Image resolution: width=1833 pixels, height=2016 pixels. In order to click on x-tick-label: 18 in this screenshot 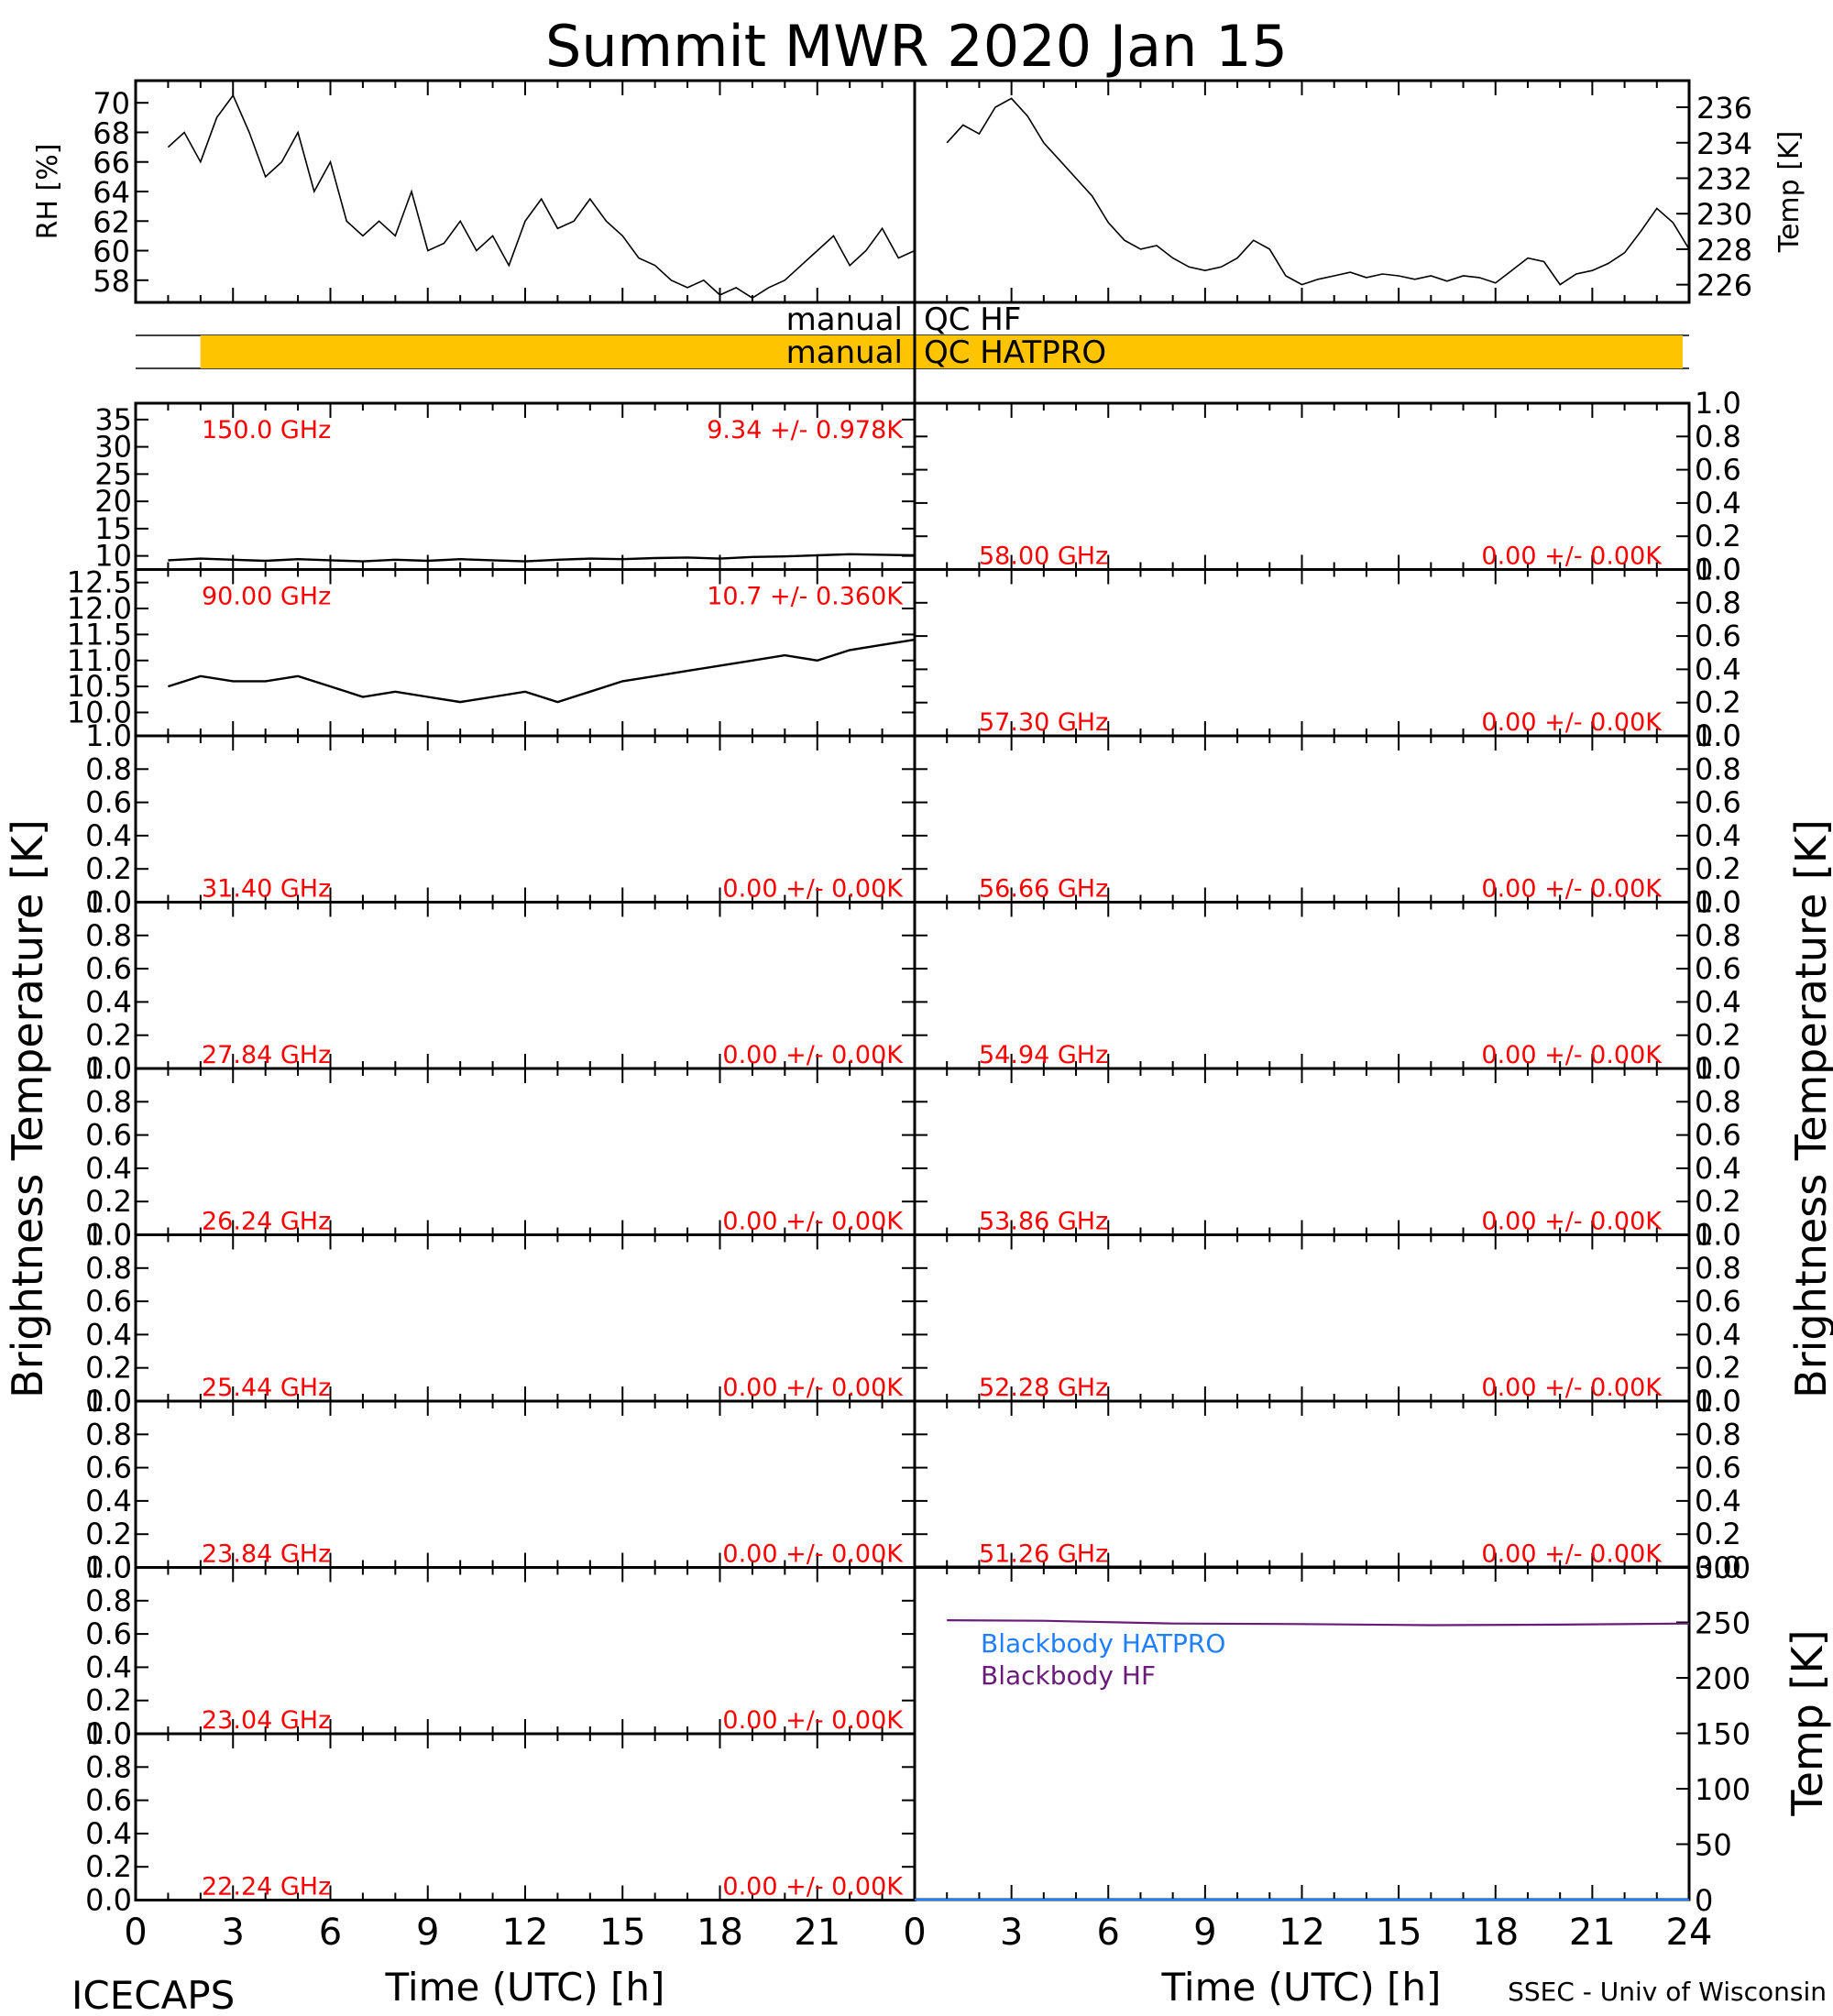, I will do `click(720, 1933)`.